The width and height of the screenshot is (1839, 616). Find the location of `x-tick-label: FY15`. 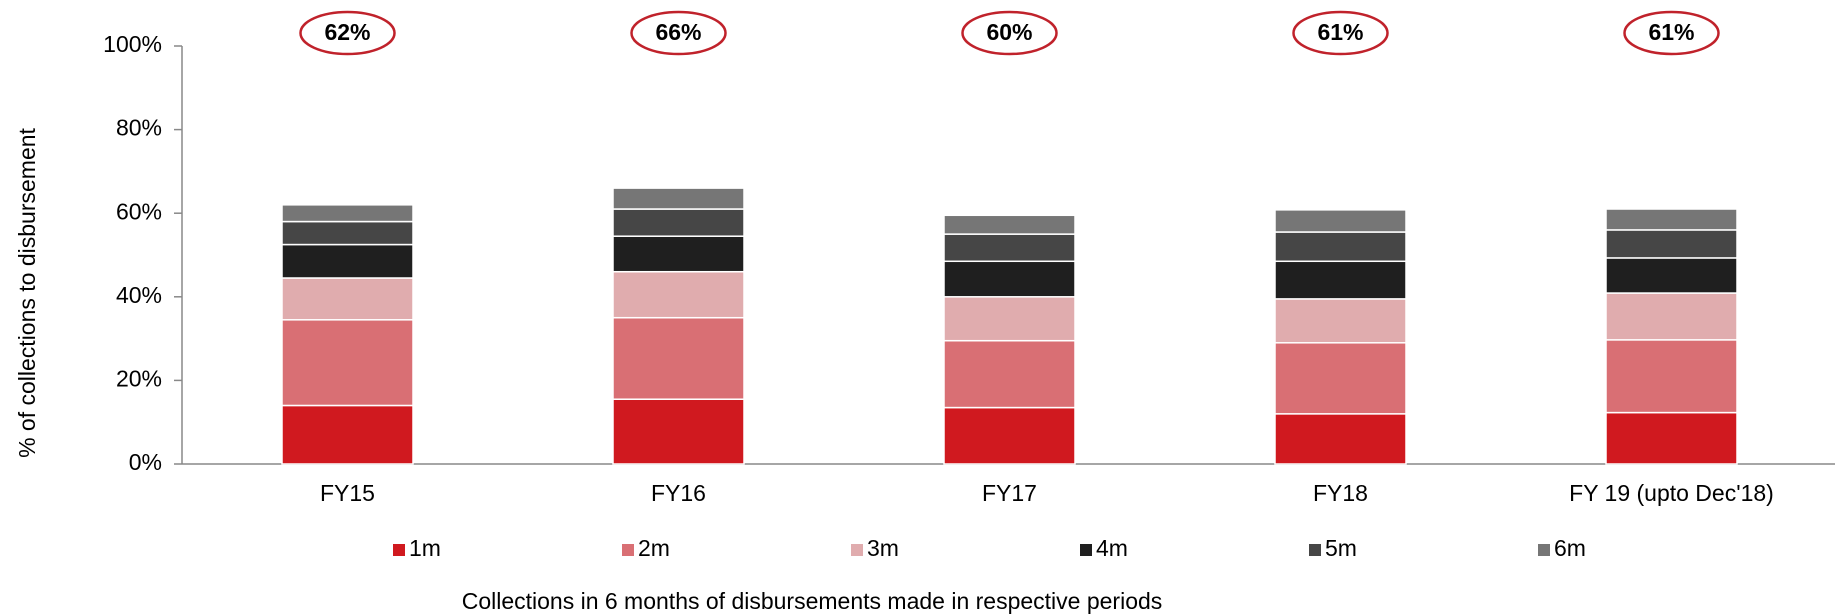

x-tick-label: FY15 is located at coordinates (347, 493).